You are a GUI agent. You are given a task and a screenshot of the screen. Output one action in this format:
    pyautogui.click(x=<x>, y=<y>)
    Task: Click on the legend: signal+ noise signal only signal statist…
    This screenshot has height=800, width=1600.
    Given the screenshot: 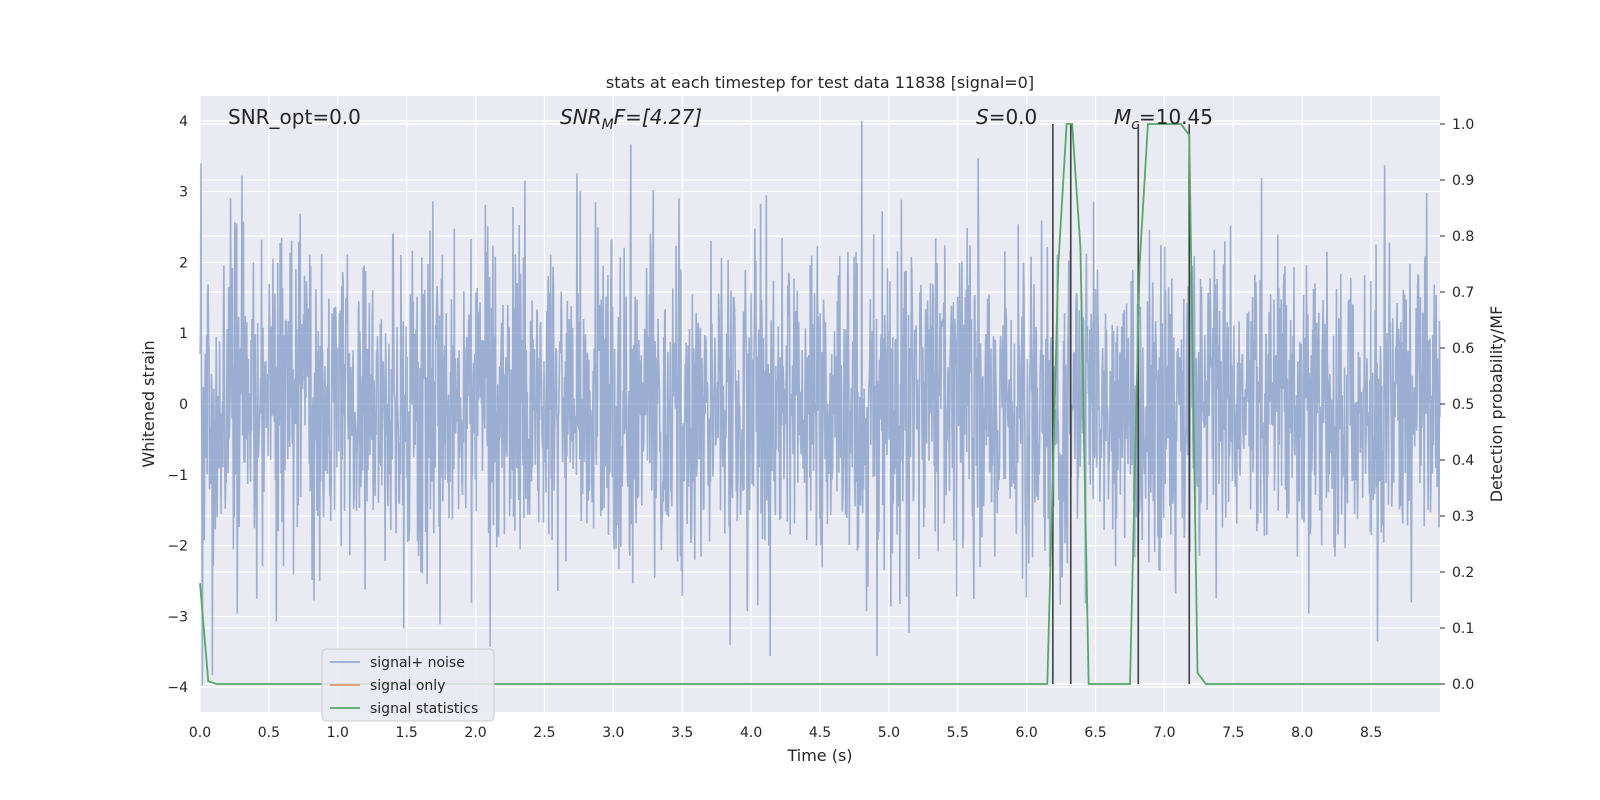 What is the action you would take?
    pyautogui.click(x=408, y=685)
    